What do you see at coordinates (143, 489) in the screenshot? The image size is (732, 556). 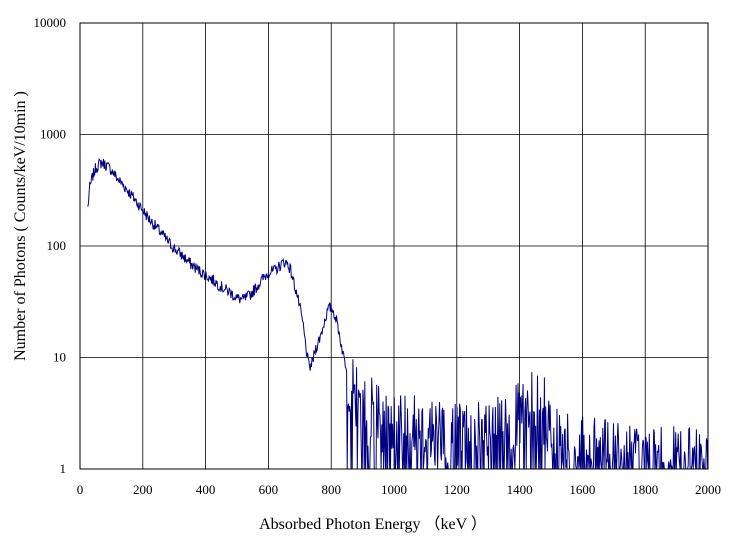 I see `x-tick-label: 200` at bounding box center [143, 489].